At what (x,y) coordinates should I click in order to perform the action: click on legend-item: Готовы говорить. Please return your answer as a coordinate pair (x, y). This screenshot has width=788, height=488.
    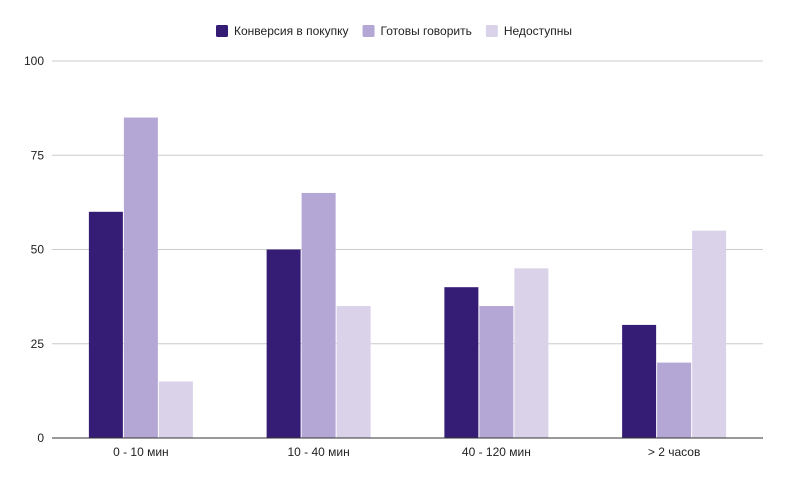
    Looking at the image, I should click on (417, 31).